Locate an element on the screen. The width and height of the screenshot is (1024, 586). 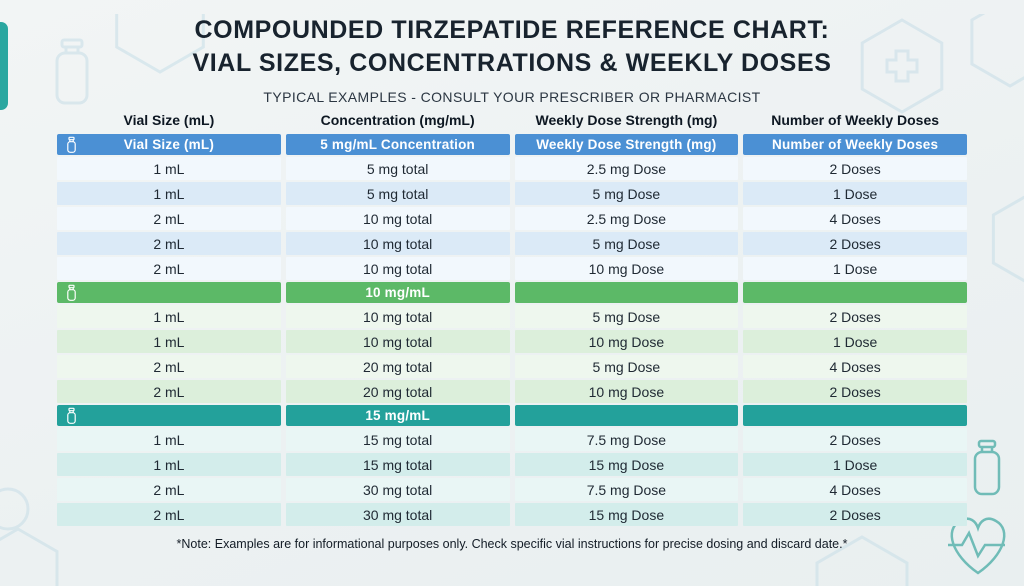
table-row: 2 mL 30 mg total 15 mg Dose 2 Doses is located at coordinates (512, 514).